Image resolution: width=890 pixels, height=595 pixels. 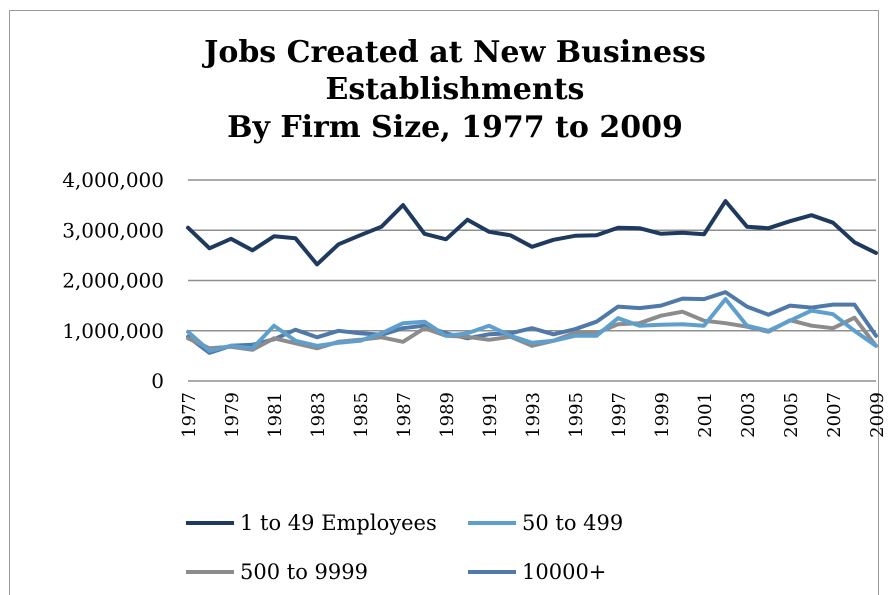 I want to click on x-tick-label: 1977, so click(x=189, y=415).